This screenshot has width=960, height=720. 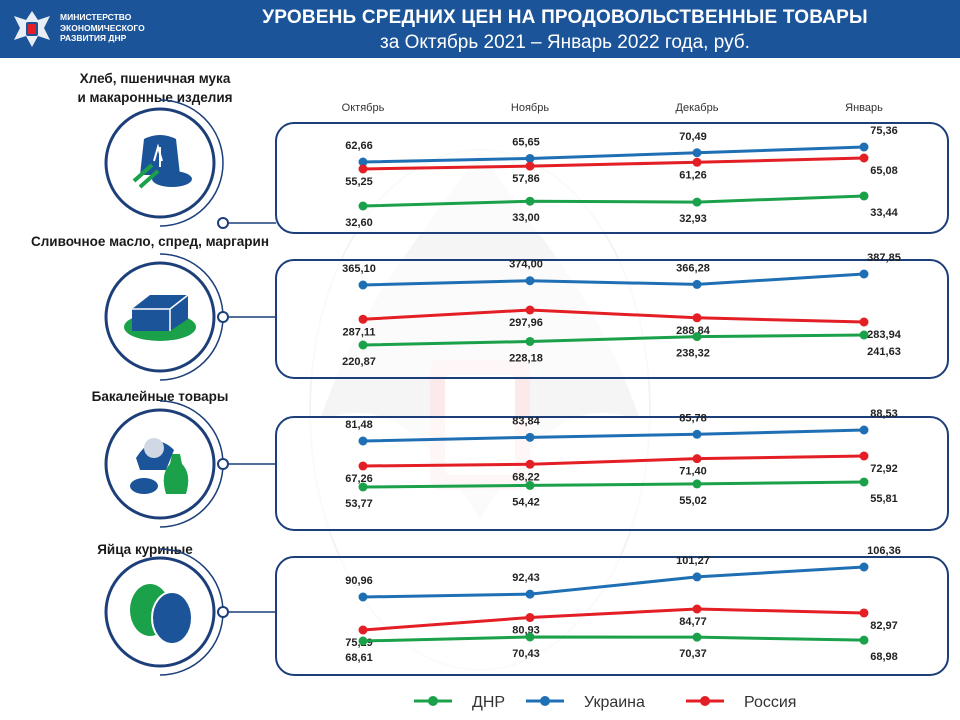 I want to click on category-title: Бакалейные товары, so click(x=160, y=396).